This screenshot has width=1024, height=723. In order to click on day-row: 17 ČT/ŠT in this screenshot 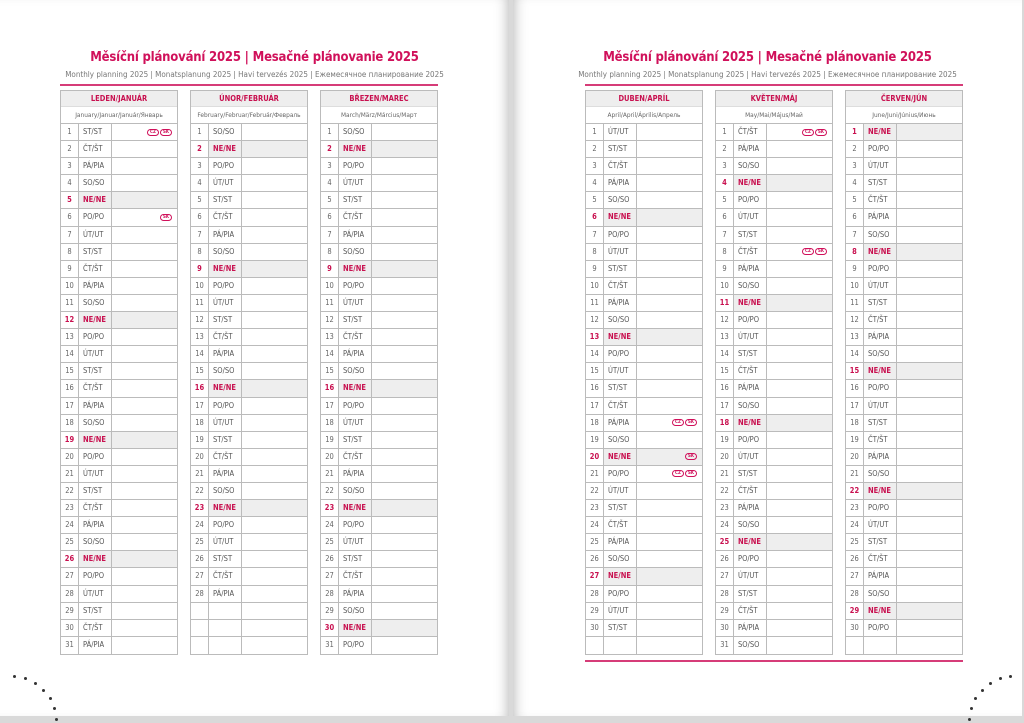, I will do `click(644, 406)`.